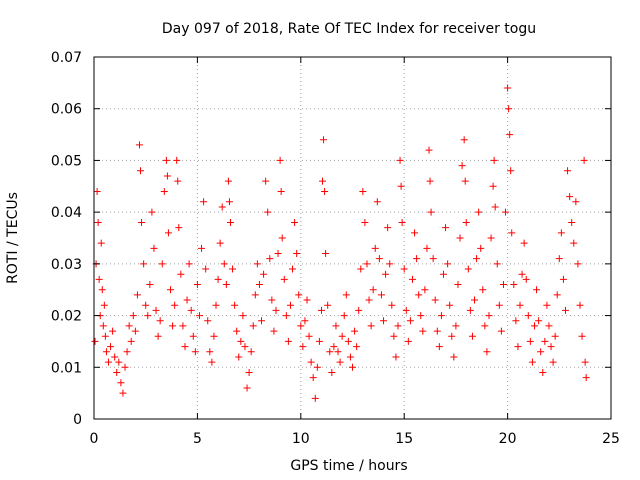 This screenshot has width=640, height=480. I want to click on y-tick-label: 0, so click(77, 420).